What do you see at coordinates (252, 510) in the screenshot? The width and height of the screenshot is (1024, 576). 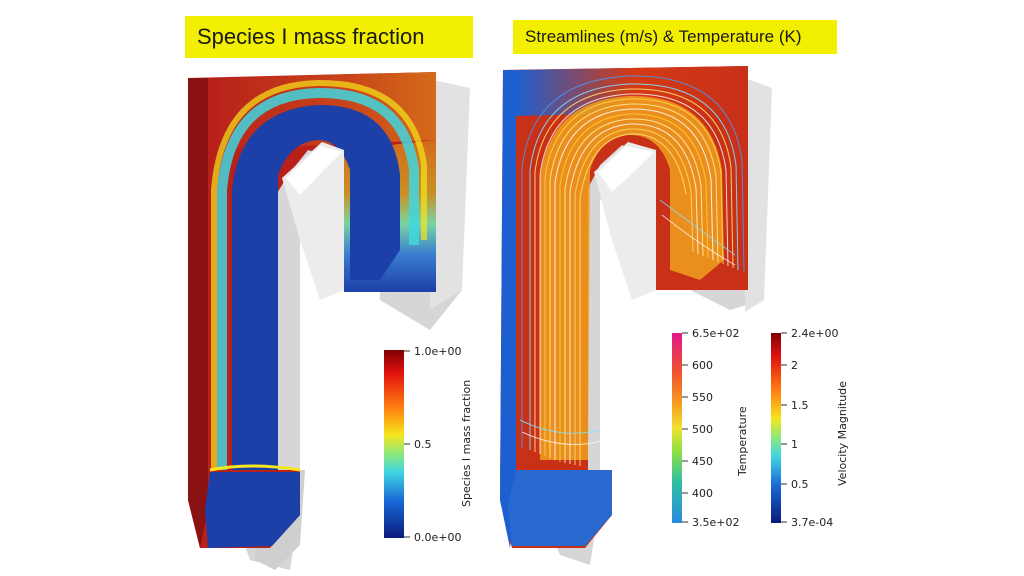 I see `species-lower-region` at bounding box center [252, 510].